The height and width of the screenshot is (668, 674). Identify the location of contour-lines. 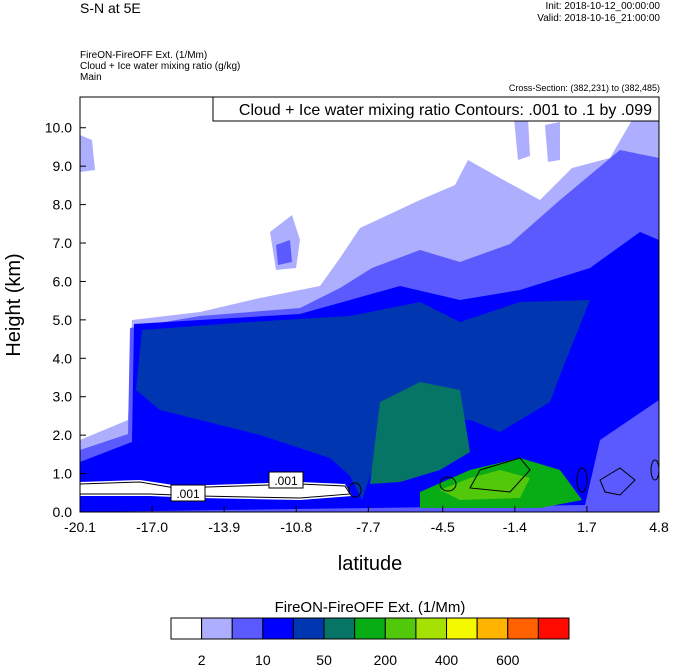
(369, 478).